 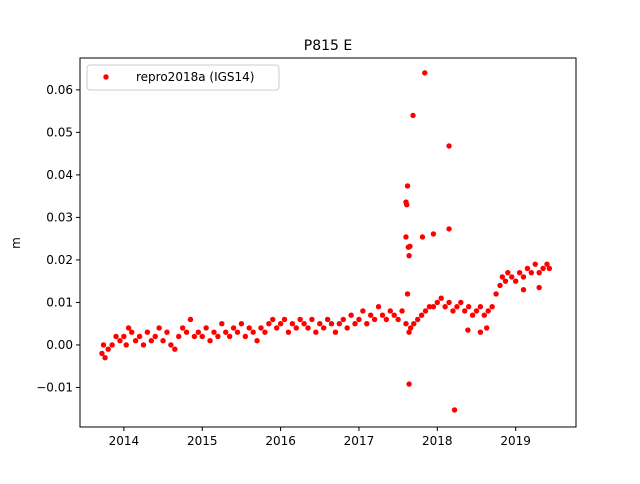 I want to click on x-tick-label: 2018, so click(x=437, y=441).